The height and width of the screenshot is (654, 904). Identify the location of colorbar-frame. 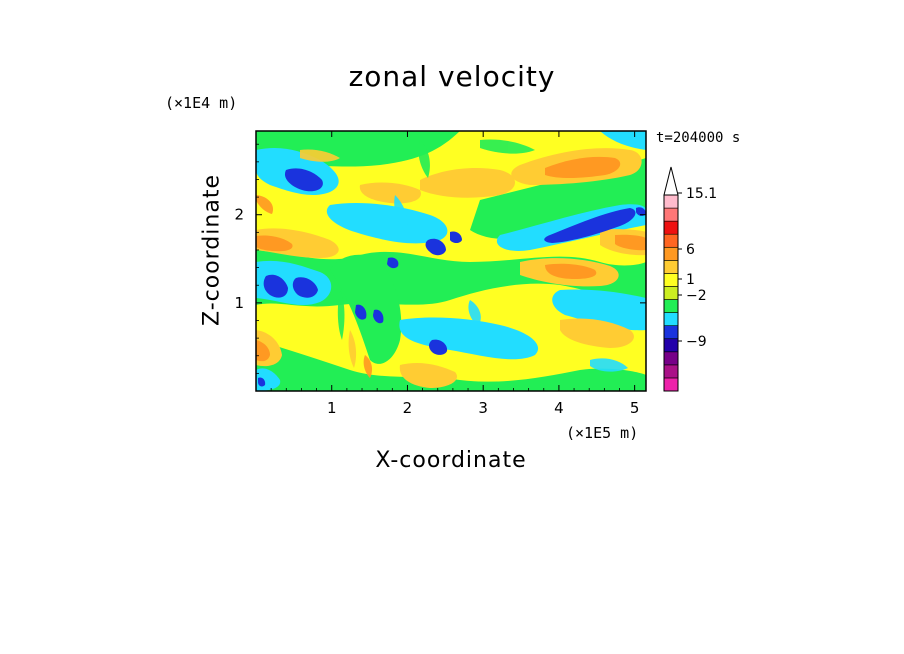
(671, 293).